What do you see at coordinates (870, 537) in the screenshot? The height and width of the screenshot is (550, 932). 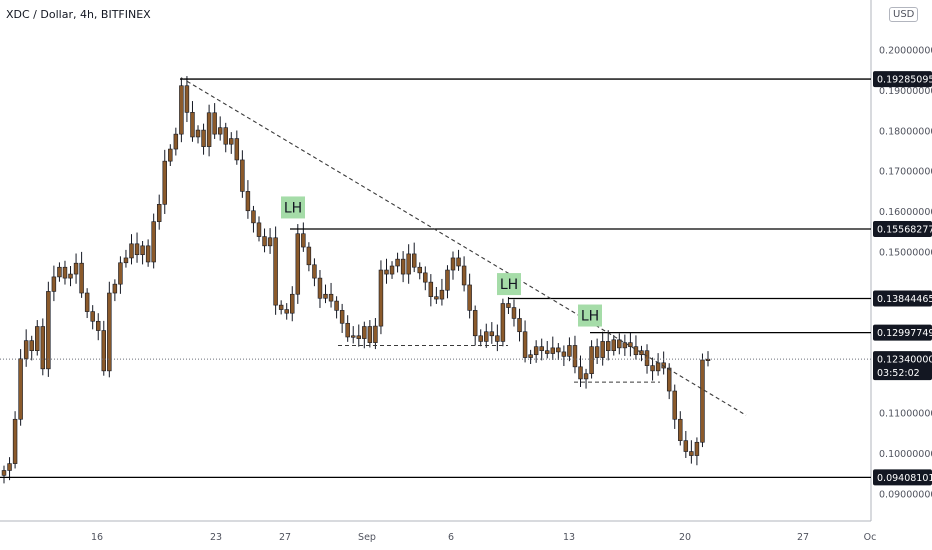 I see `x-tick-label: Oc` at bounding box center [870, 537].